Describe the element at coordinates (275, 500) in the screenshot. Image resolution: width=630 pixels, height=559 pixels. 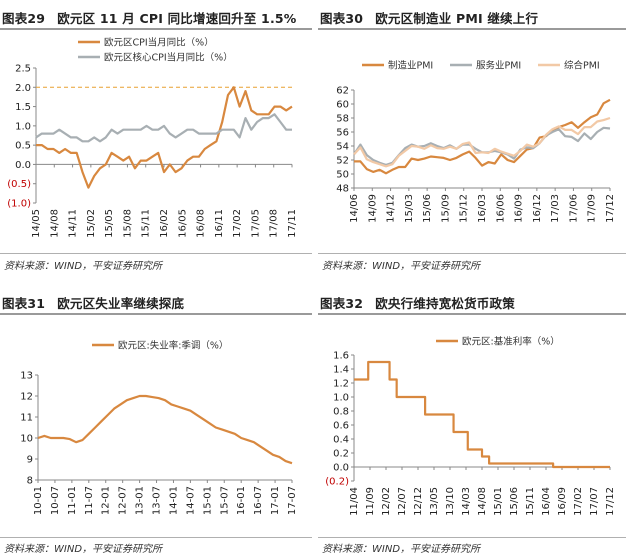
I see `x-tick-label: 17-01` at that location.